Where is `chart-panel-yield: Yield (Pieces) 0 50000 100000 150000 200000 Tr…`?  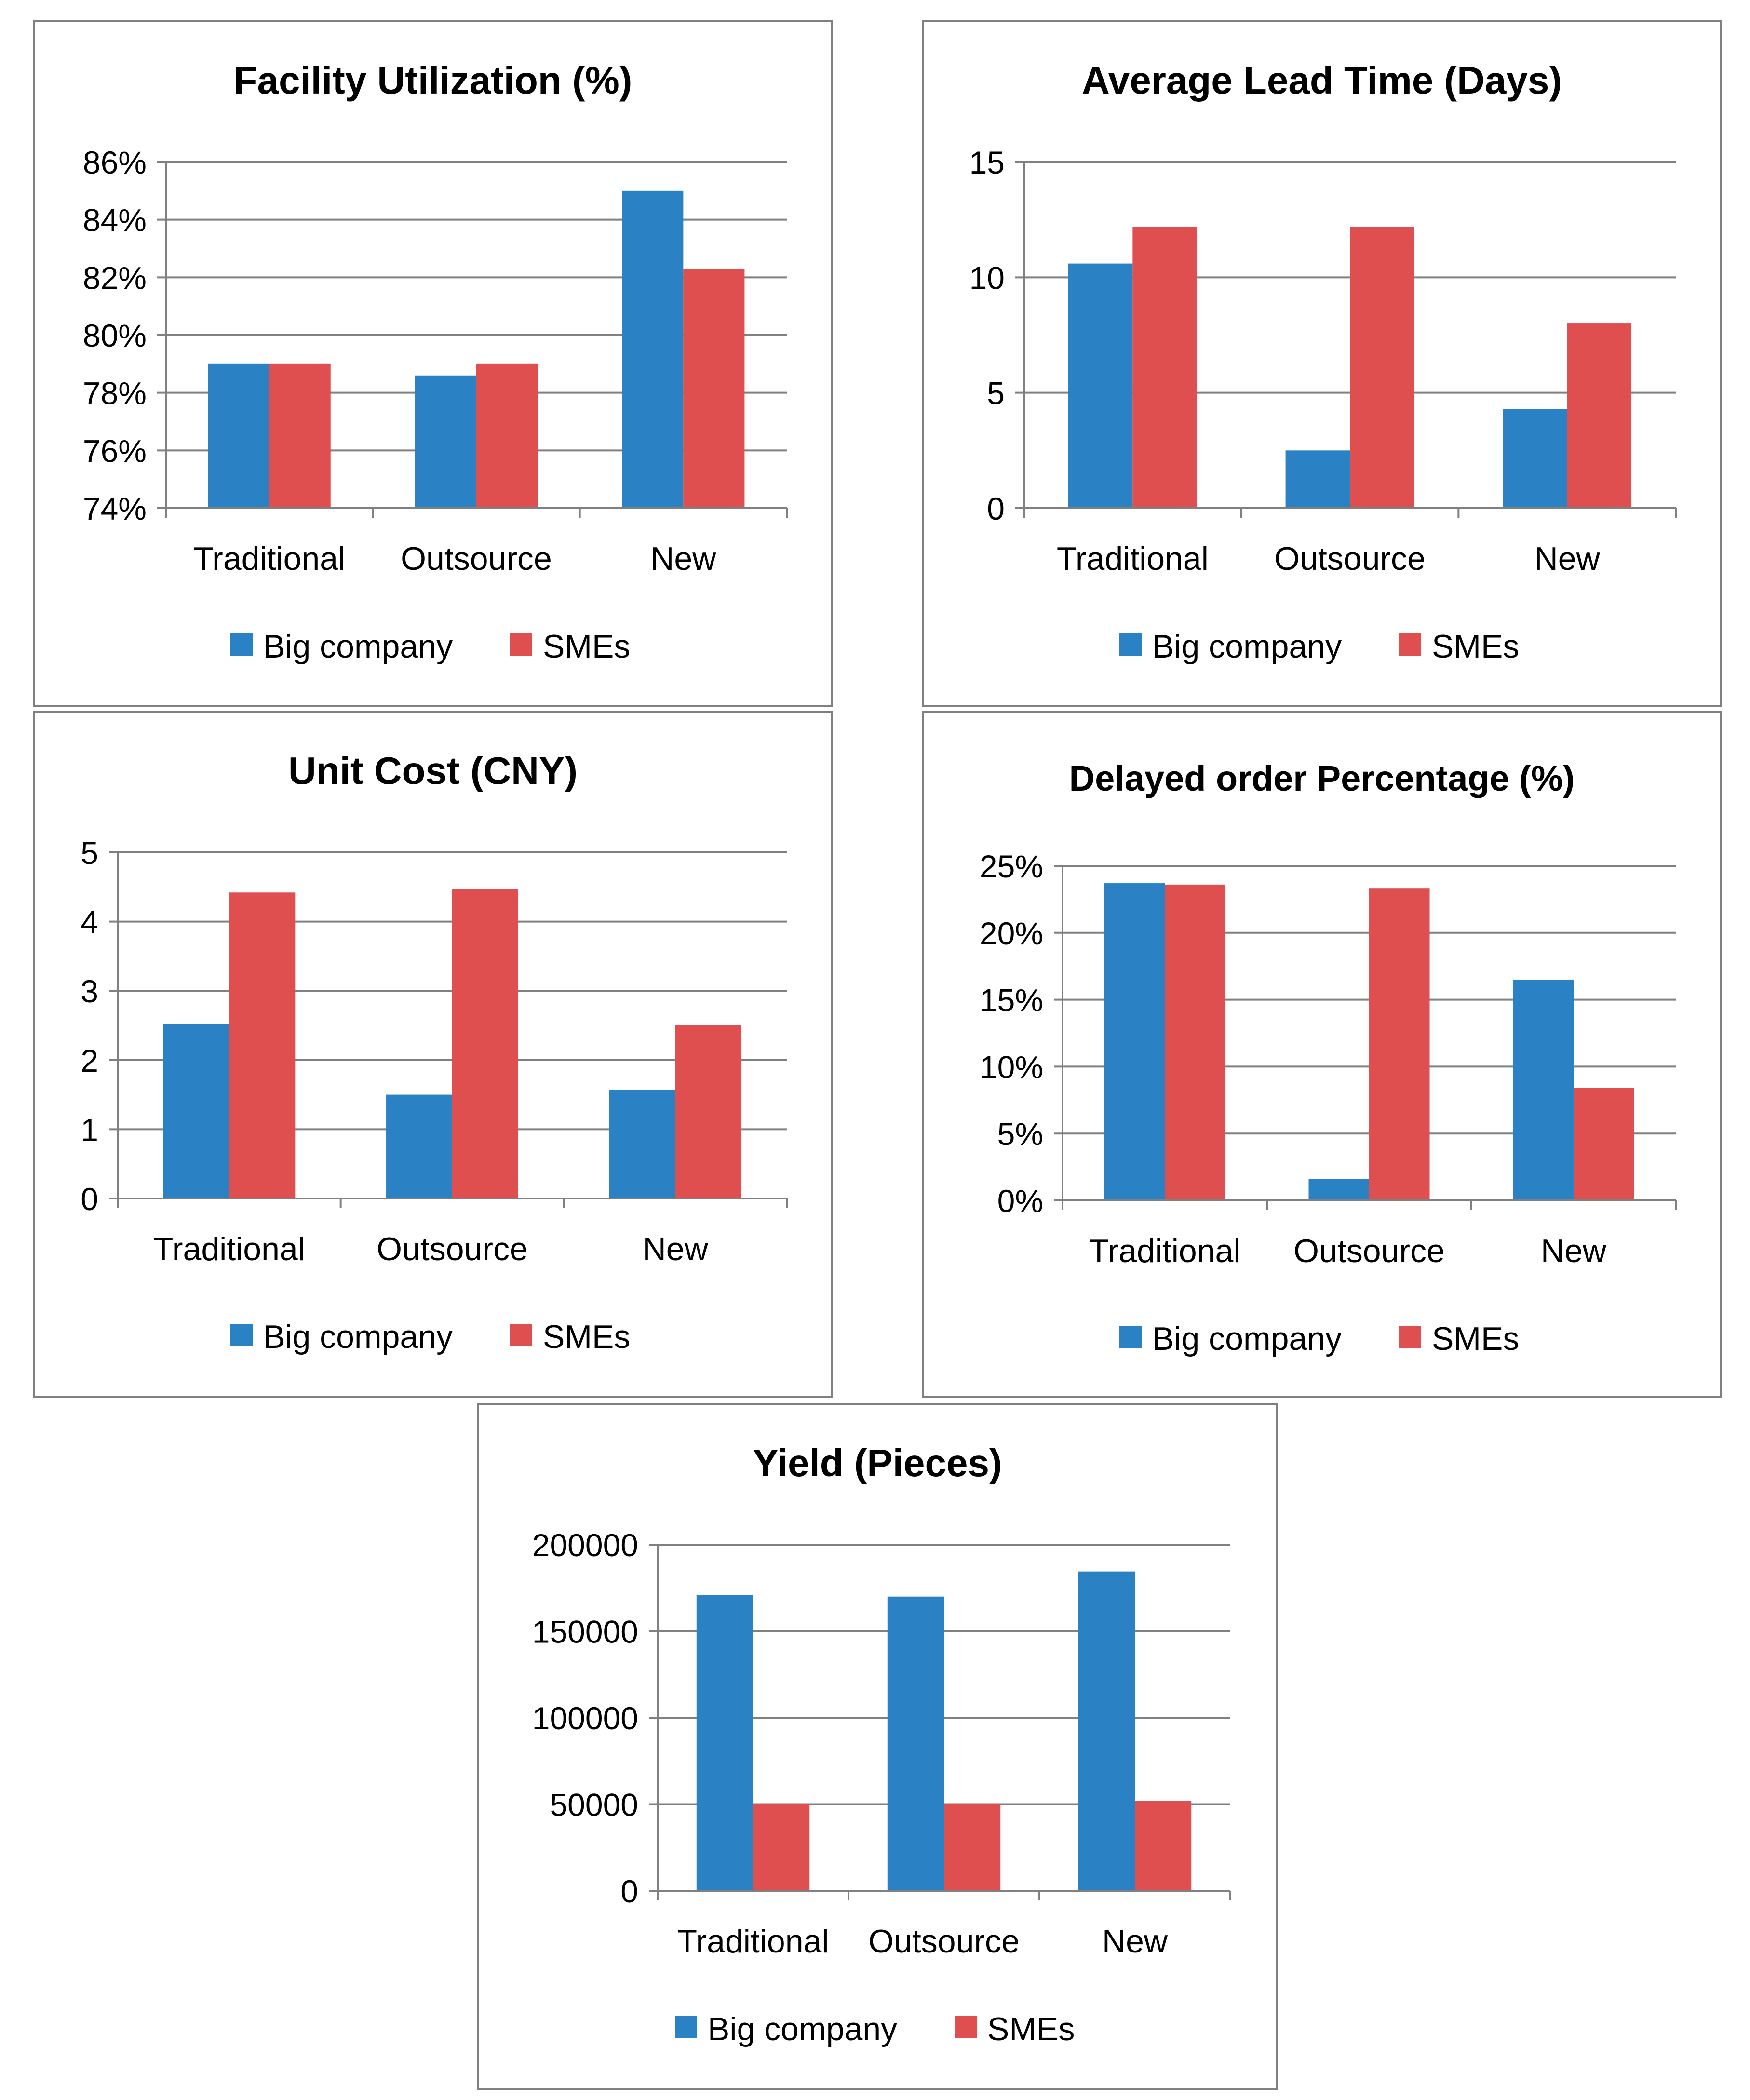
chart-panel-yield: Yield (Pieces) 0 50000 100000 150000 200000 Tr… is located at coordinates (877, 1746).